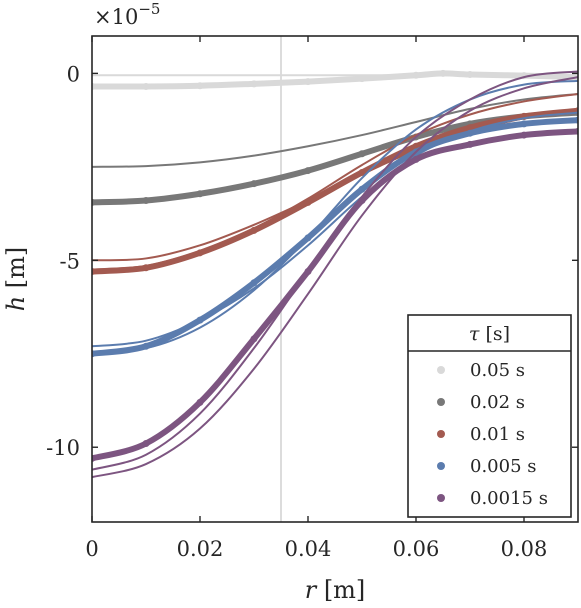 This screenshot has width=581, height=608. What do you see at coordinates (497, 434) in the screenshot?
I see `legend-label-2: 0.01 s` at bounding box center [497, 434].